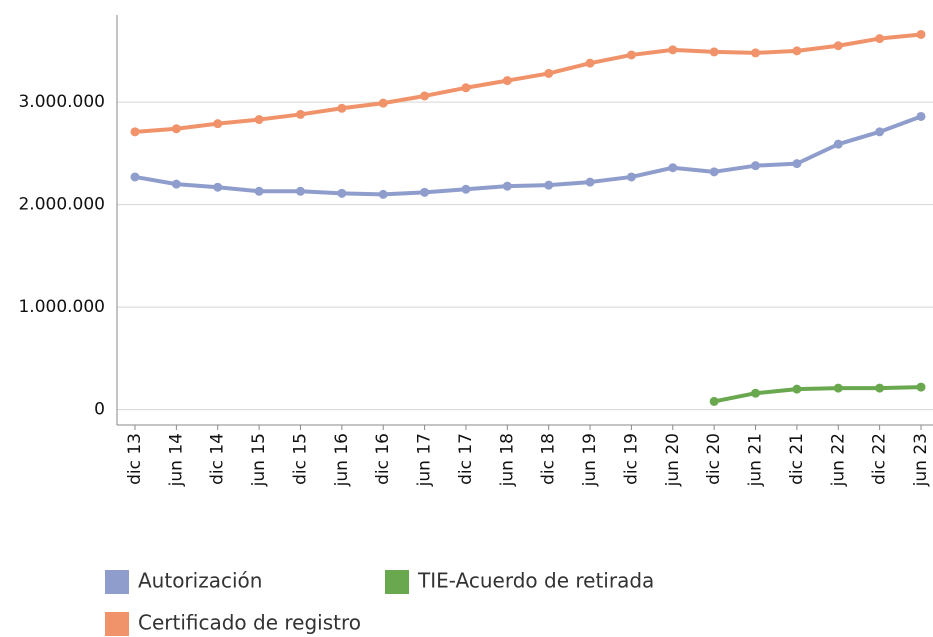 The image size is (933, 637). I want to click on x-tick-label: dic 13, so click(135, 459).